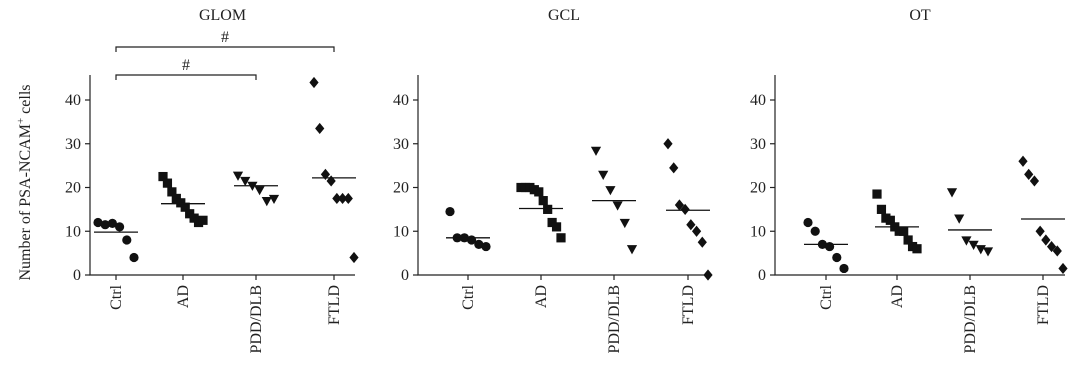 Image resolution: width=1090 pixels, height=383 pixels. Describe the element at coordinates (25, 202) in the screenshot. I see `y-axis-label-part: Number of PSA-NCAM` at that location.